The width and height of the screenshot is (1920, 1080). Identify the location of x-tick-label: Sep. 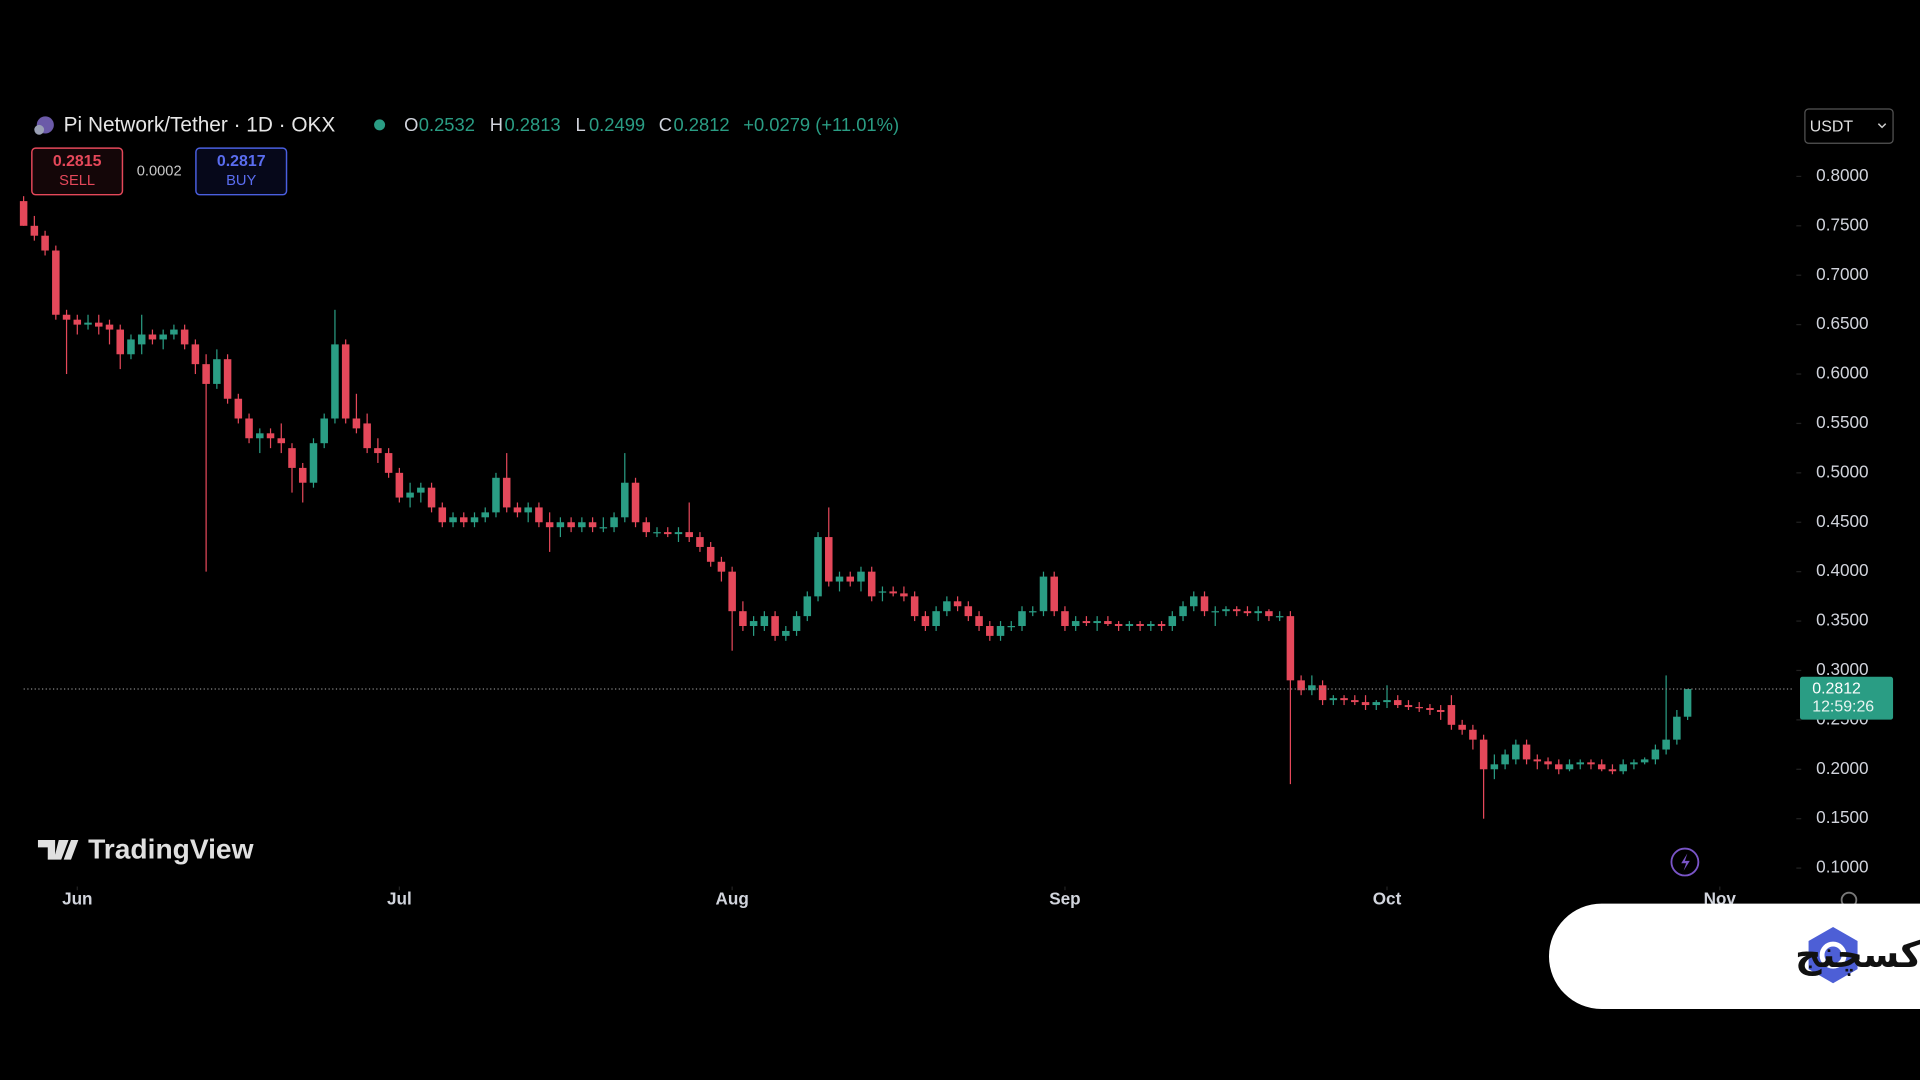
(1064, 899).